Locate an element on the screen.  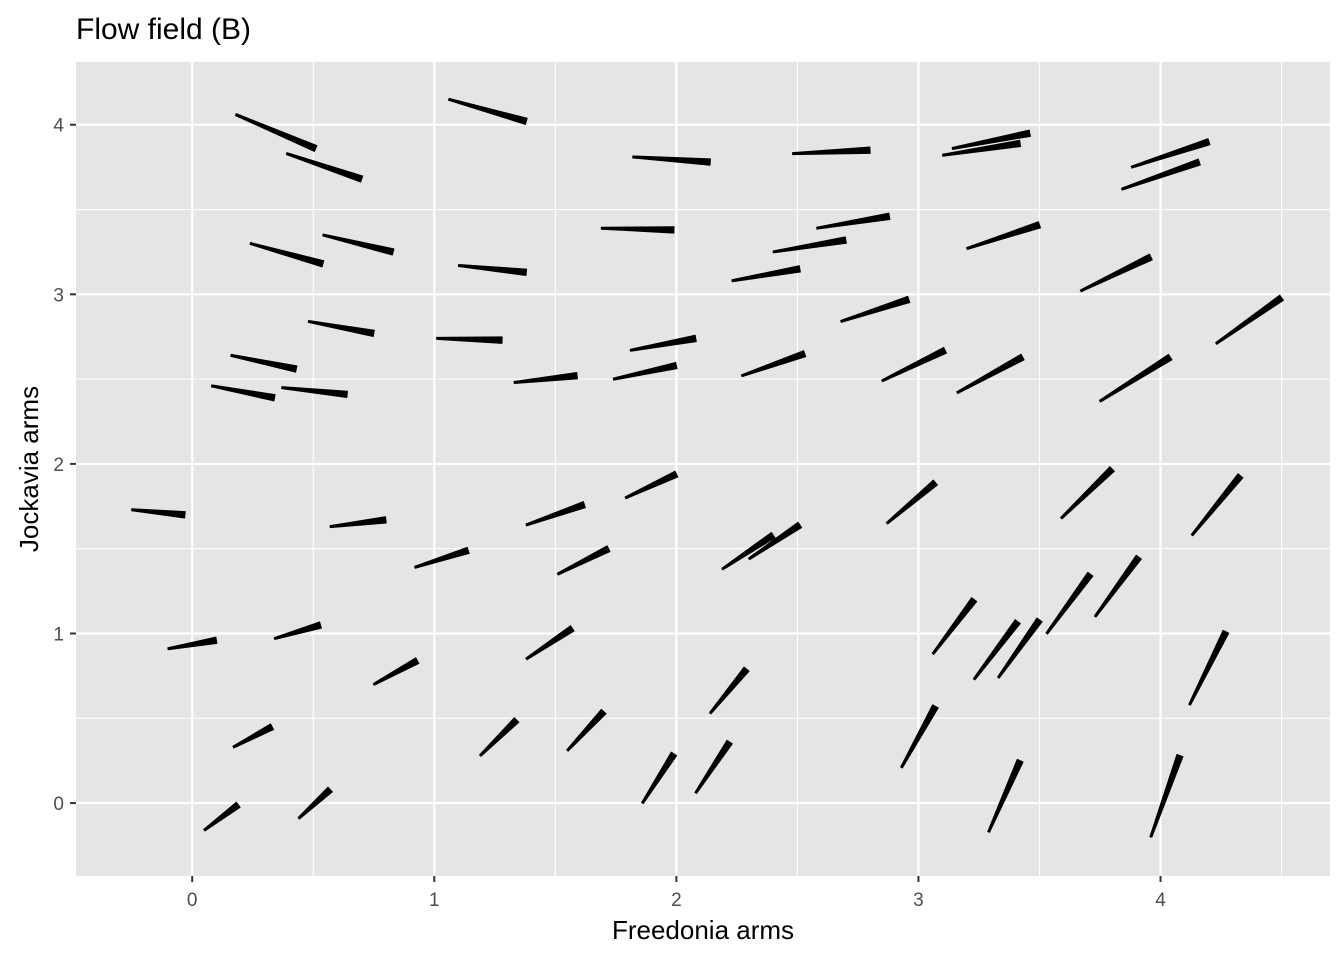
y-tick-label: 2 is located at coordinates (58, 465).